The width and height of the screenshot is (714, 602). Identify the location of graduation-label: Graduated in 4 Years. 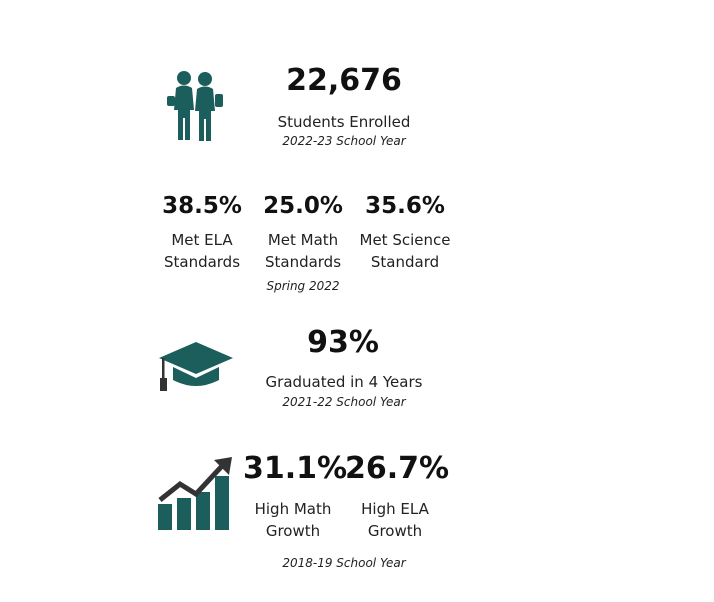
(344, 382).